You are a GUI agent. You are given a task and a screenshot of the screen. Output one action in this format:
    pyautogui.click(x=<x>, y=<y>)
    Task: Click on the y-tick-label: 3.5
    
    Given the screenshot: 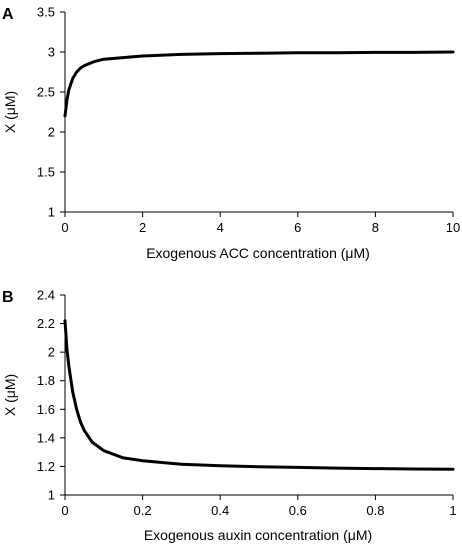 What is the action you would take?
    pyautogui.click(x=46, y=12)
    